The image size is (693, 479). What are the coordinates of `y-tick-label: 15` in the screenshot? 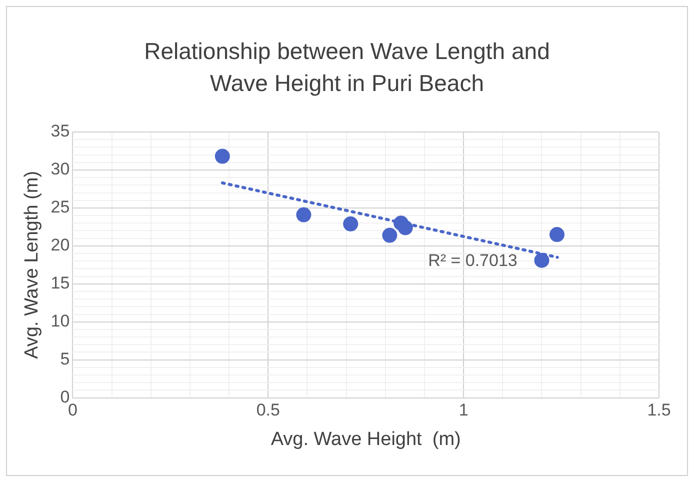 It's located at (60, 283).